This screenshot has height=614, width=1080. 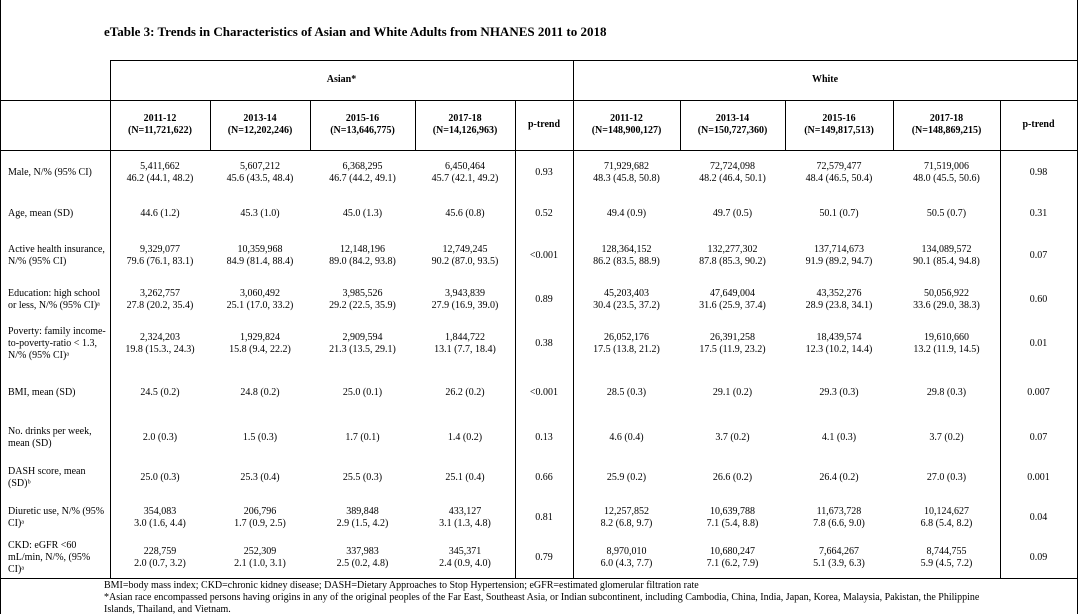 I want to click on row-label: BMI, mean (SD), so click(x=42, y=392).